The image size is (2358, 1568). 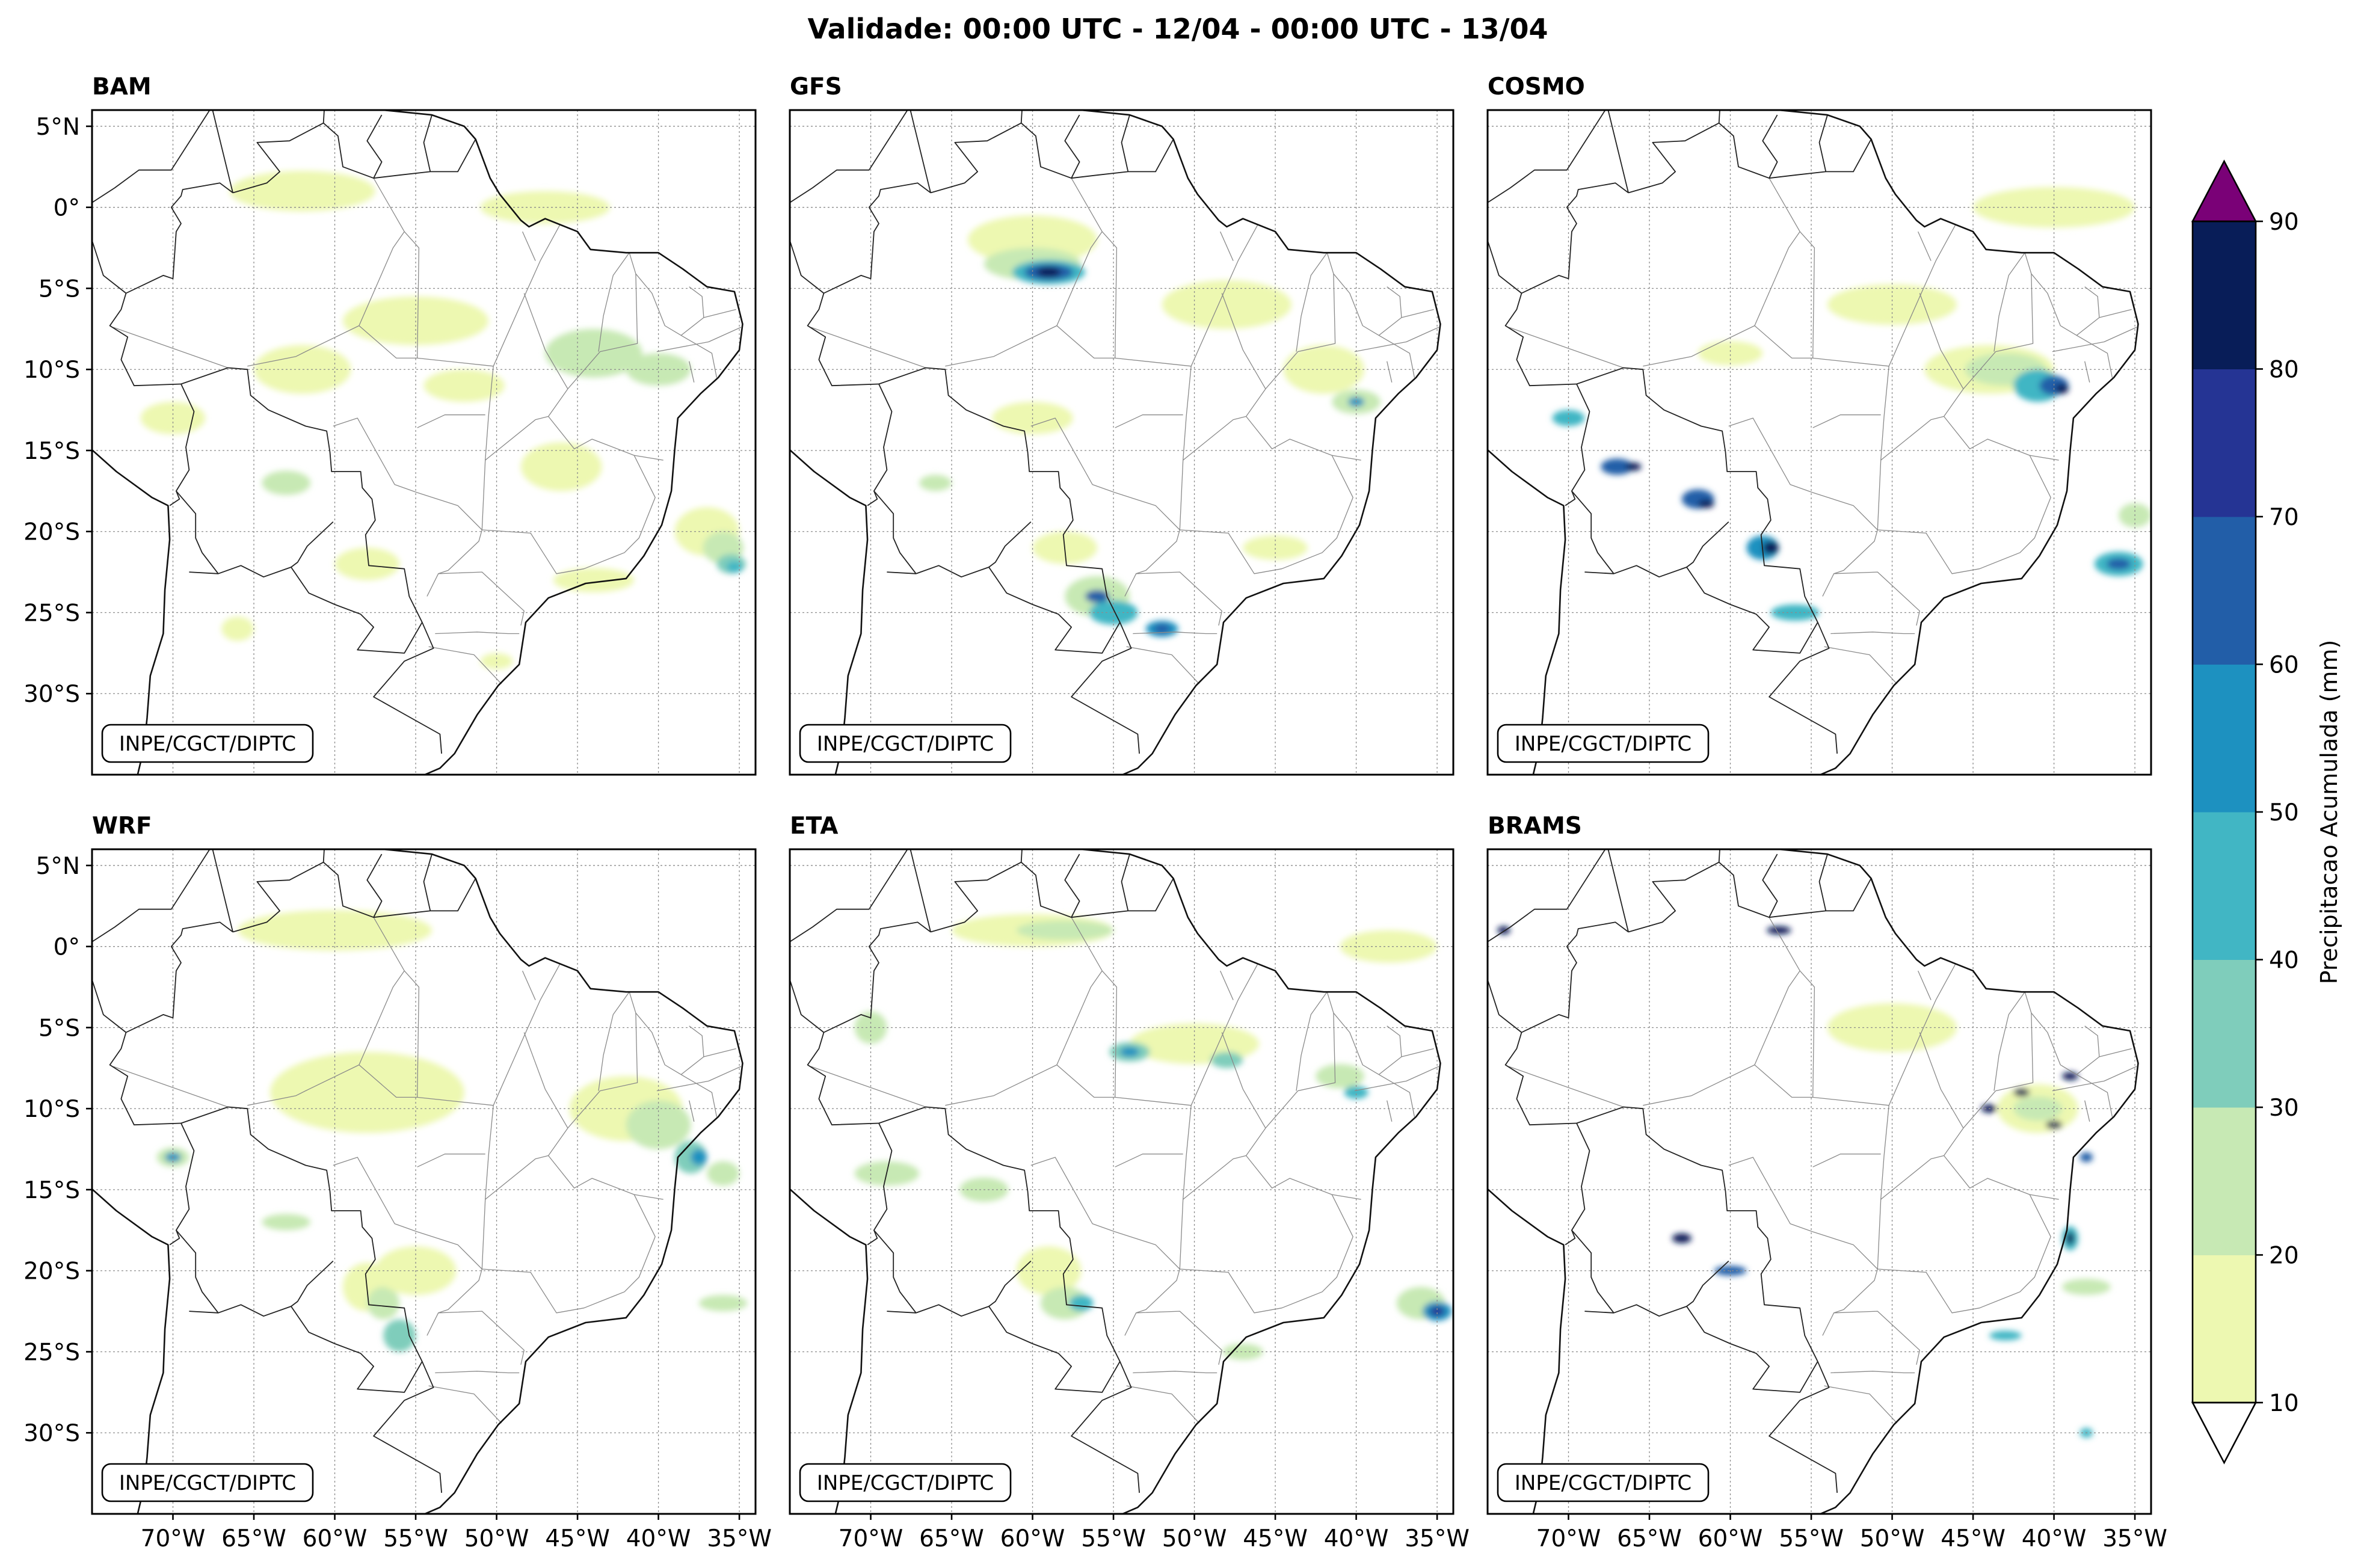 What do you see at coordinates (2225, 1034) in the screenshot?
I see `colorbar-band` at bounding box center [2225, 1034].